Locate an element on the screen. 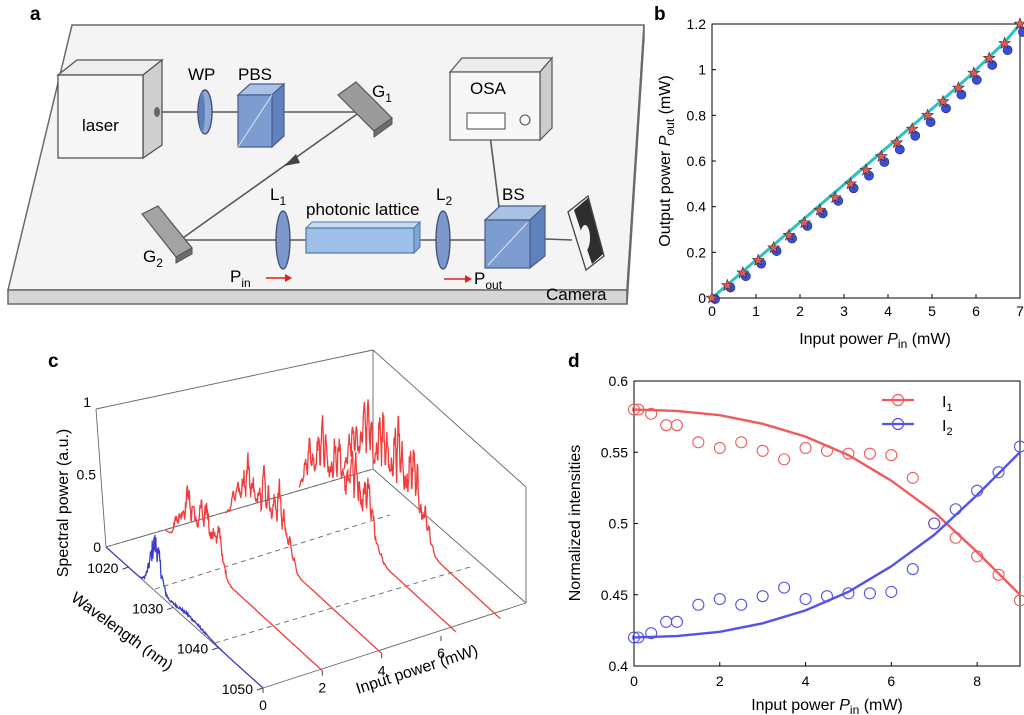  d-x-axis-label: Input power Pin (mW) is located at coordinates (827, 706).